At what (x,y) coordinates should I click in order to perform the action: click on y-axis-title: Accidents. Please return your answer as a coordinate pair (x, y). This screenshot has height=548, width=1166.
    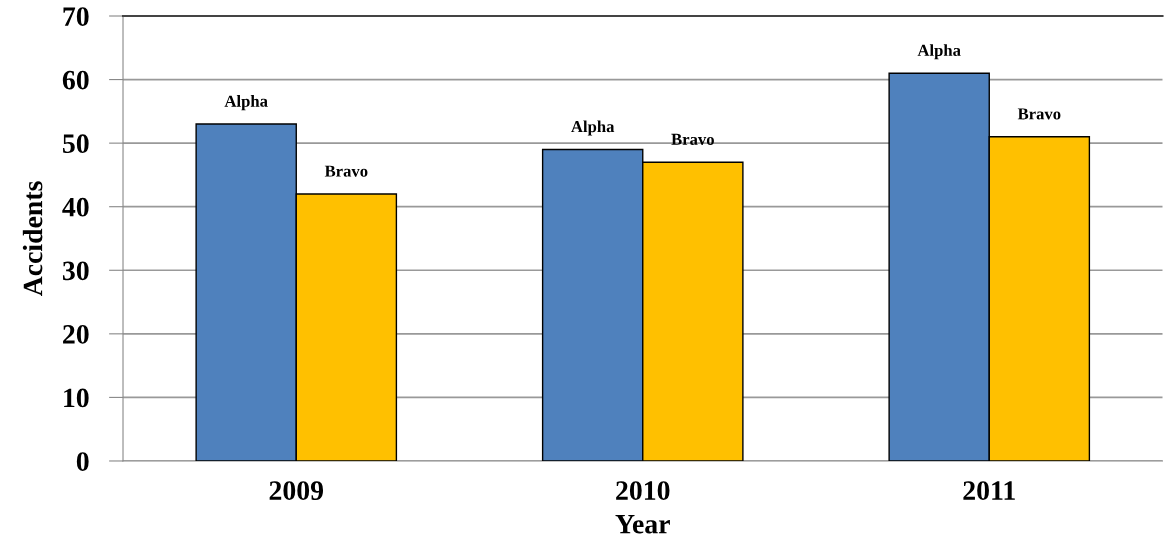
    Looking at the image, I should click on (32, 239).